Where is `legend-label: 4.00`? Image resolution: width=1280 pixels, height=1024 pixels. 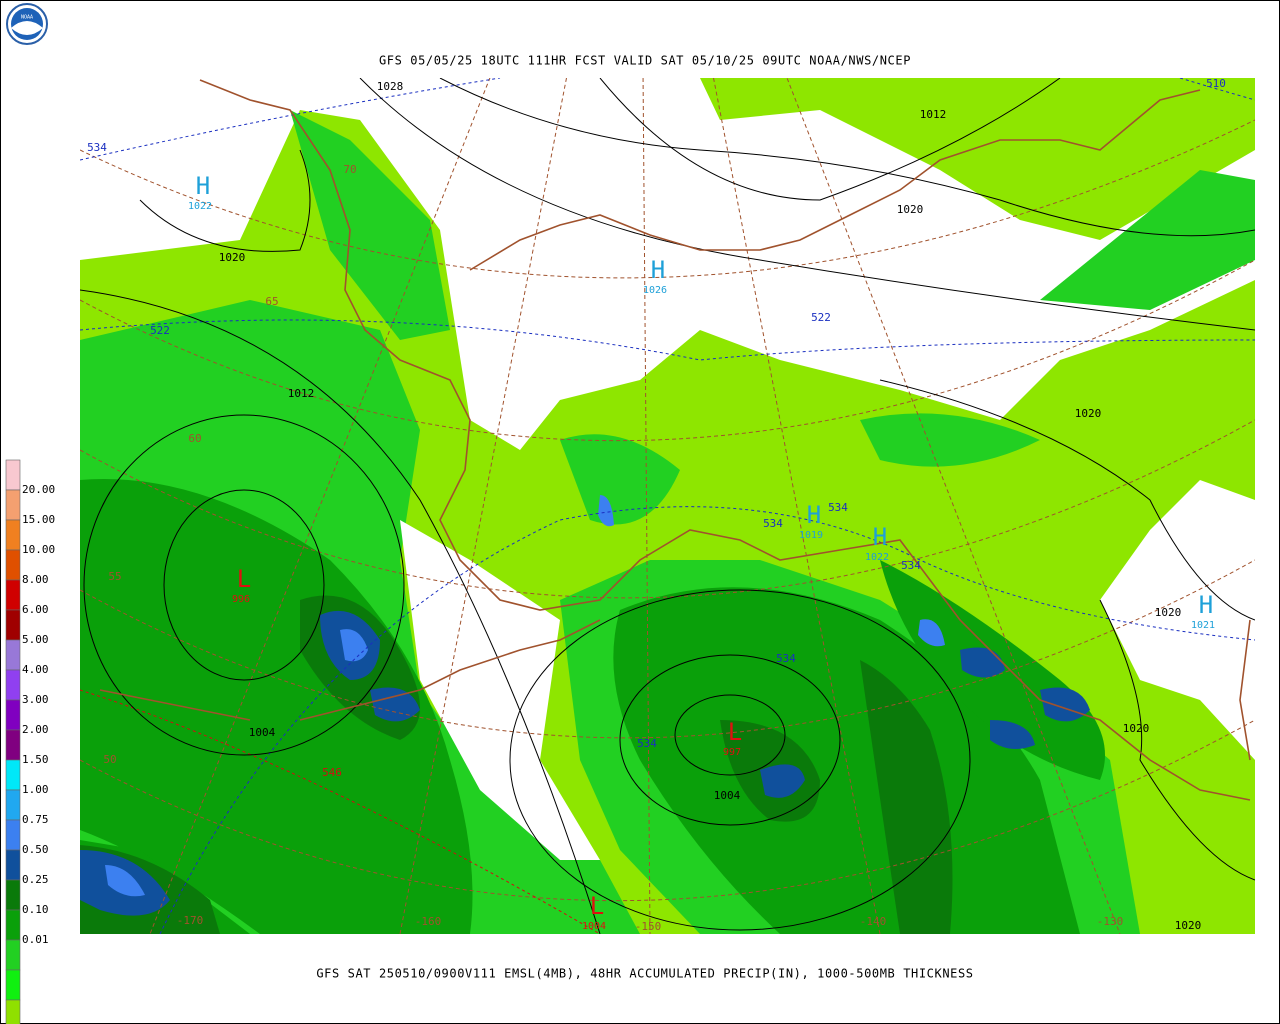 legend-label: 4.00 is located at coordinates (35, 669).